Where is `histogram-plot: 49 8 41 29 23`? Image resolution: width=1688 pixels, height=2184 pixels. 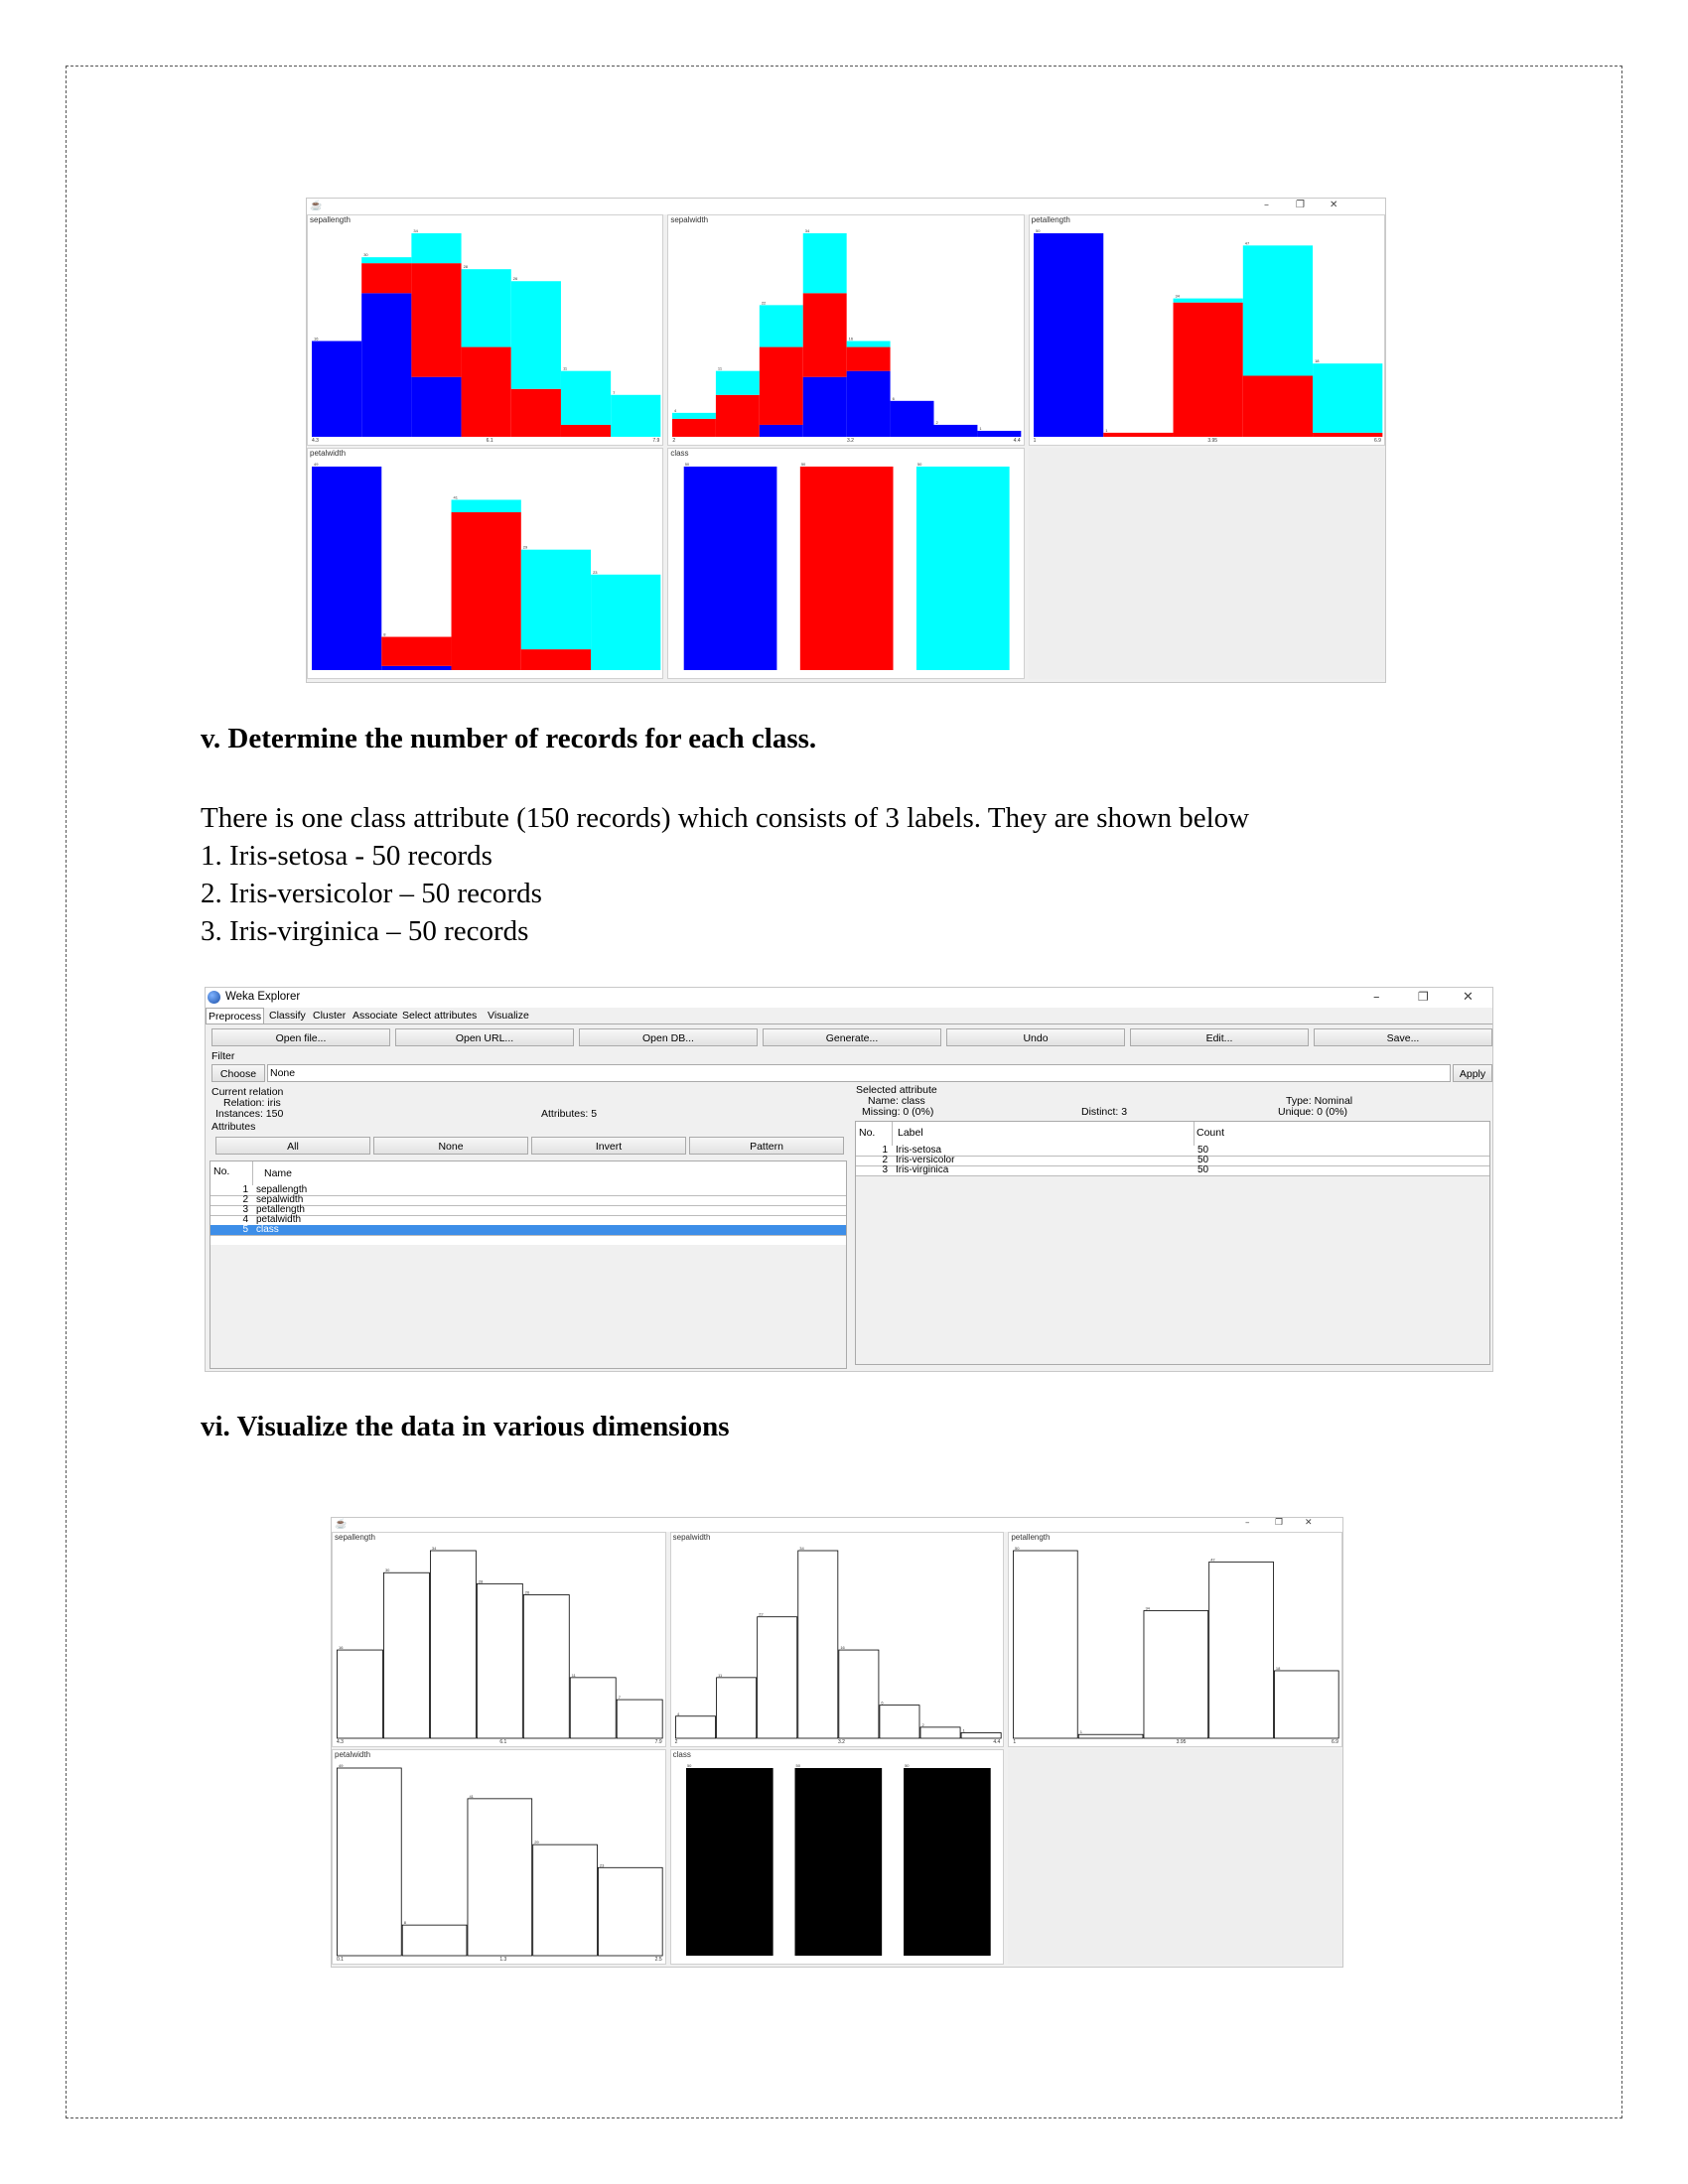 histogram-plot: 49 8 41 29 23 is located at coordinates (500, 1860).